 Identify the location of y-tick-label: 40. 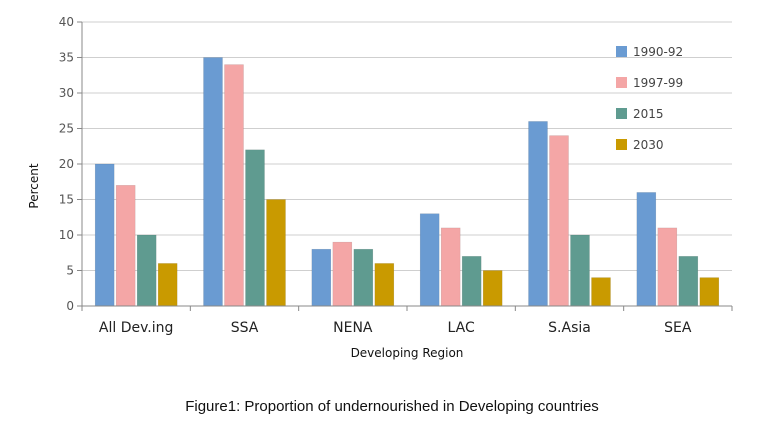
(66, 22).